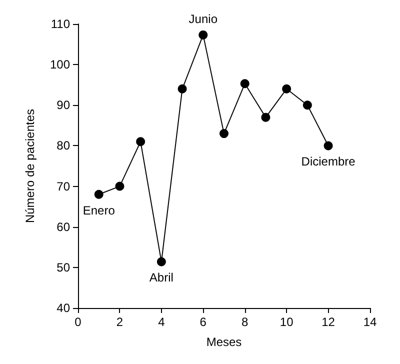 Image resolution: width=400 pixels, height=364 pixels. I want to click on y-tick-label: 40, so click(63, 308).